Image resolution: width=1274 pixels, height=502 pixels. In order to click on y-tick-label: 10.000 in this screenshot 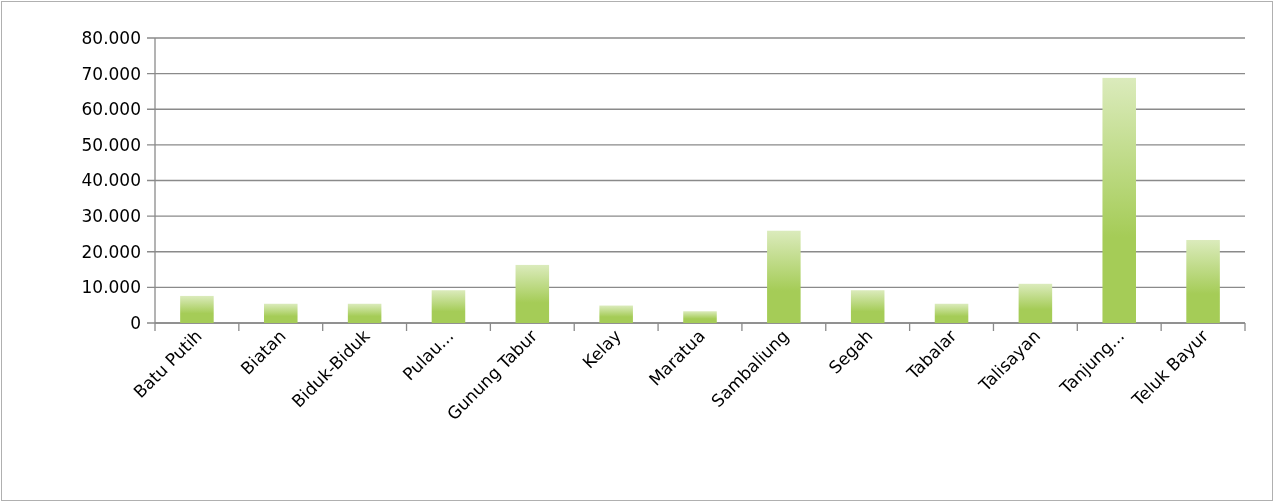, I will do `click(111, 287)`.